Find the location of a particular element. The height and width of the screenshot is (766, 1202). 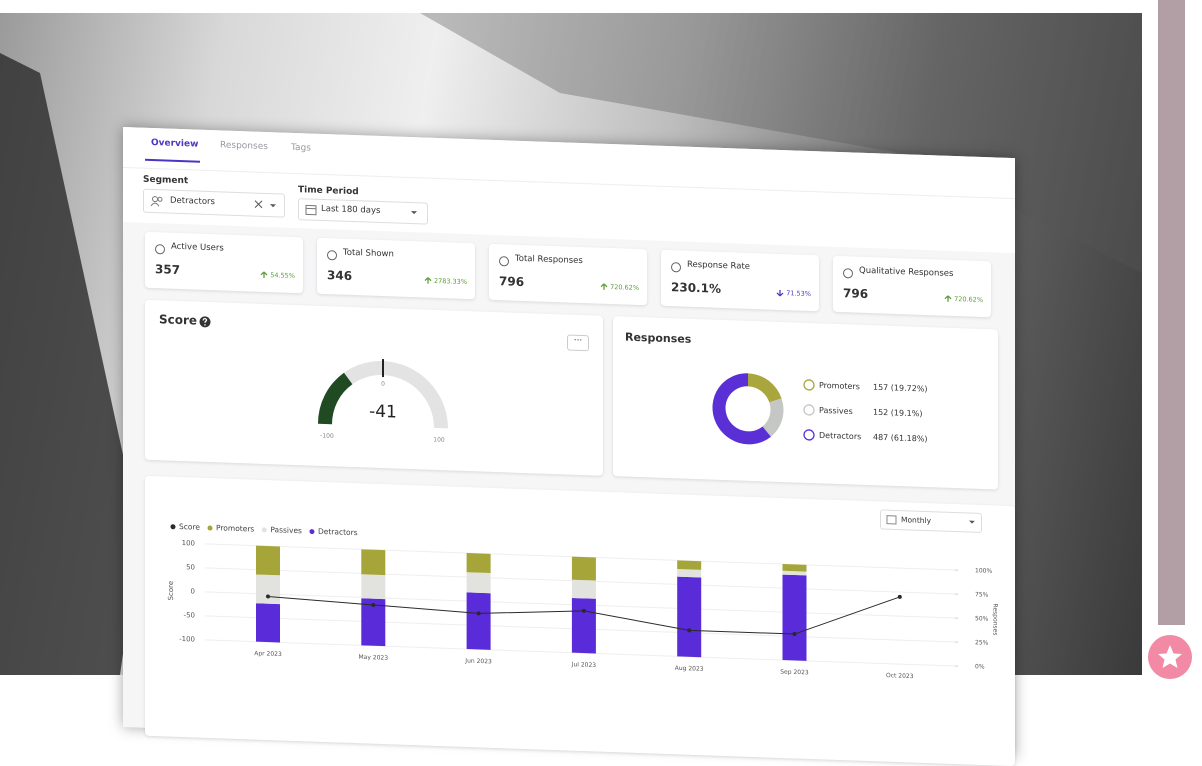

x-tick-label: Jun 2023 is located at coordinates (478, 661).